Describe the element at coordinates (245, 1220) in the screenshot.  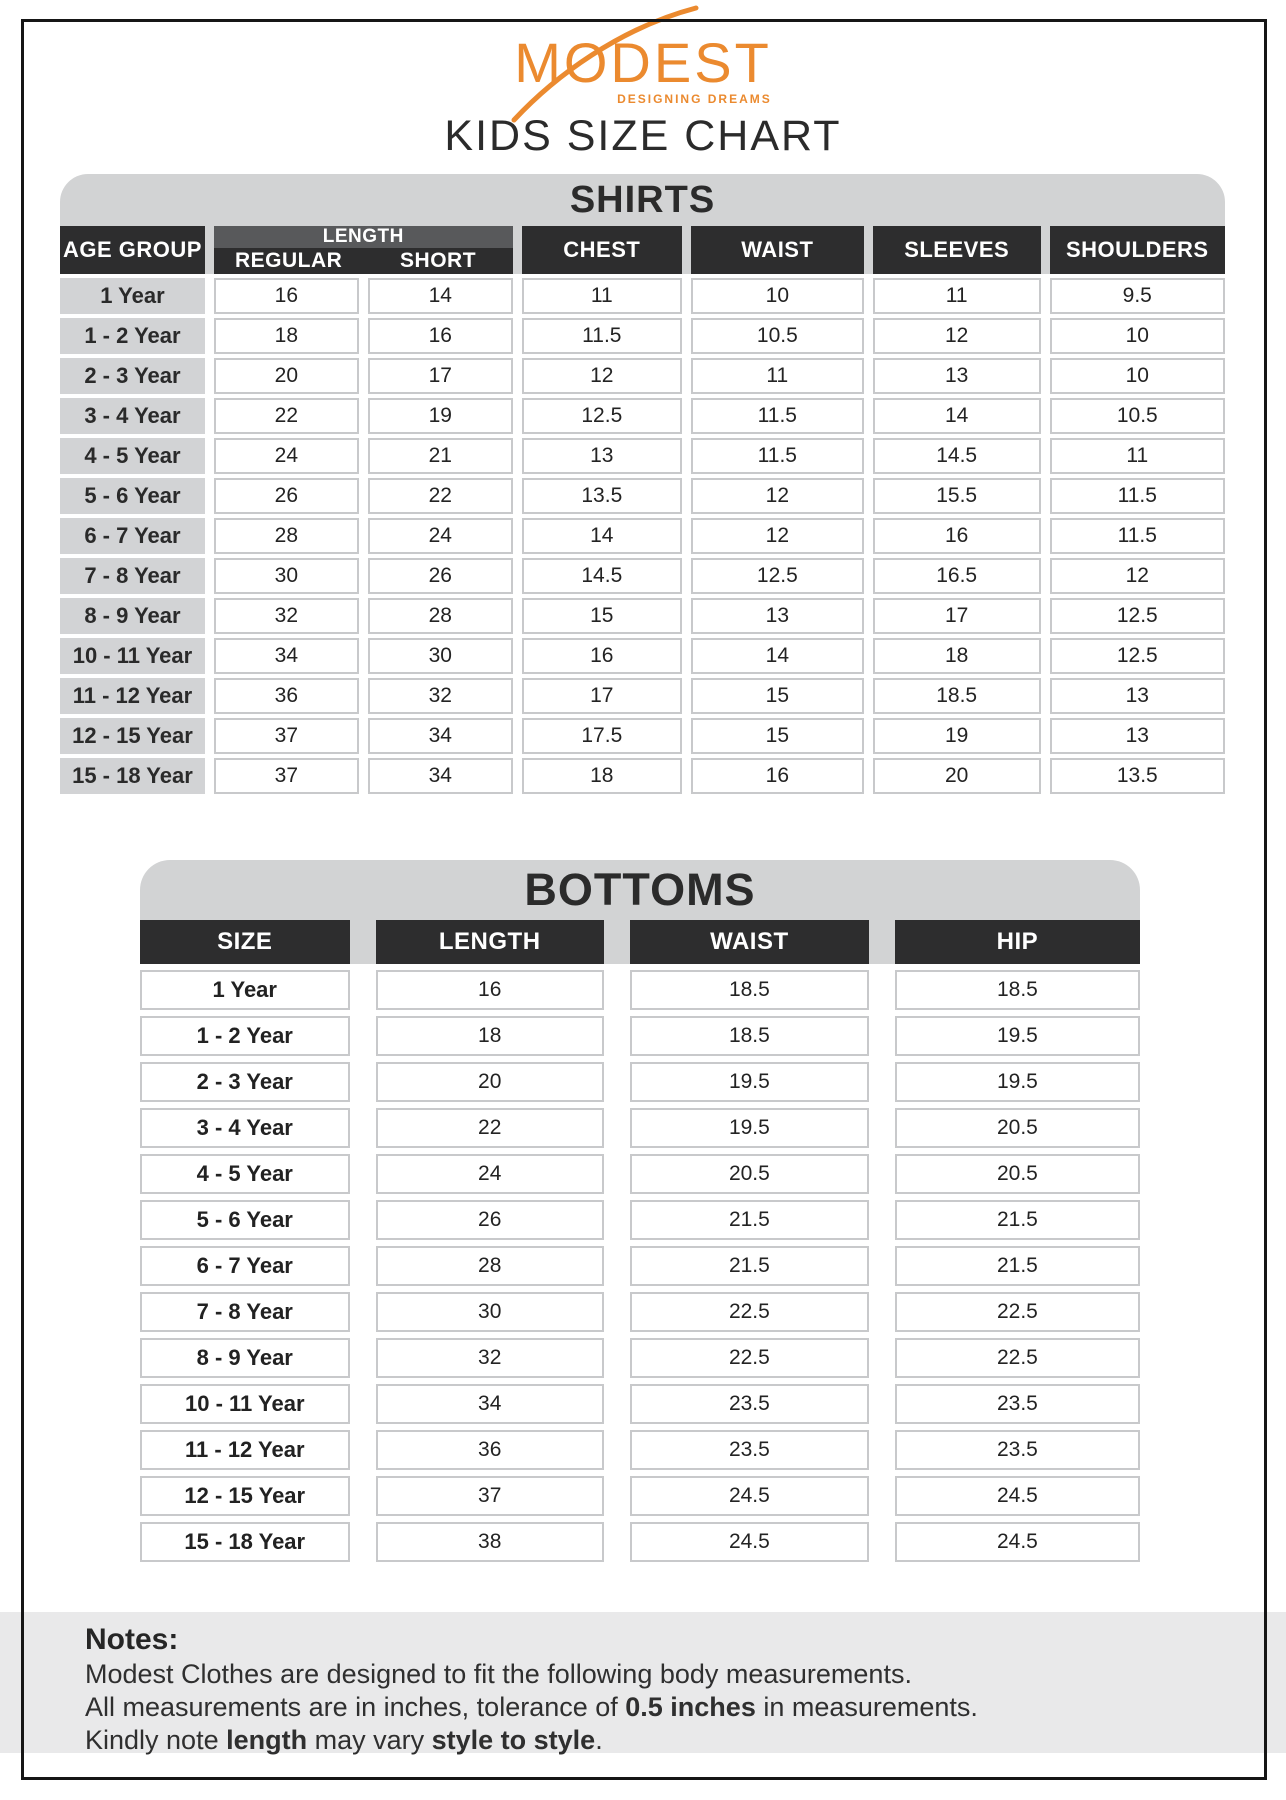
I see `size-cell: 5 - 6 Year` at that location.